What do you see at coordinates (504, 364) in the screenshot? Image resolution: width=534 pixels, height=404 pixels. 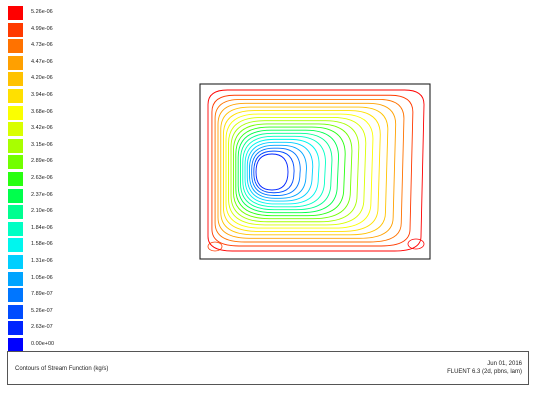 I see `plot-date: Jun 01, 2016` at bounding box center [504, 364].